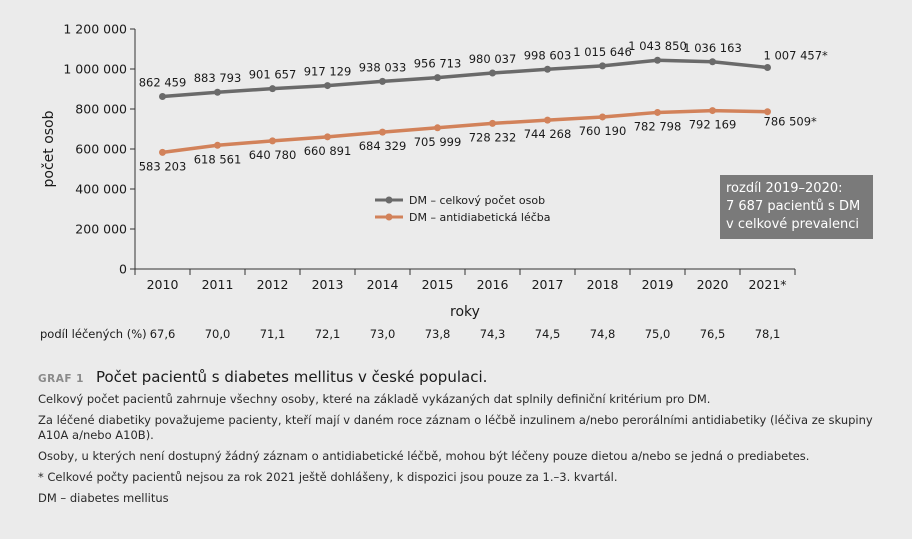 The width and height of the screenshot is (912, 539). I want to click on x-tick-label: 2020, so click(713, 284).